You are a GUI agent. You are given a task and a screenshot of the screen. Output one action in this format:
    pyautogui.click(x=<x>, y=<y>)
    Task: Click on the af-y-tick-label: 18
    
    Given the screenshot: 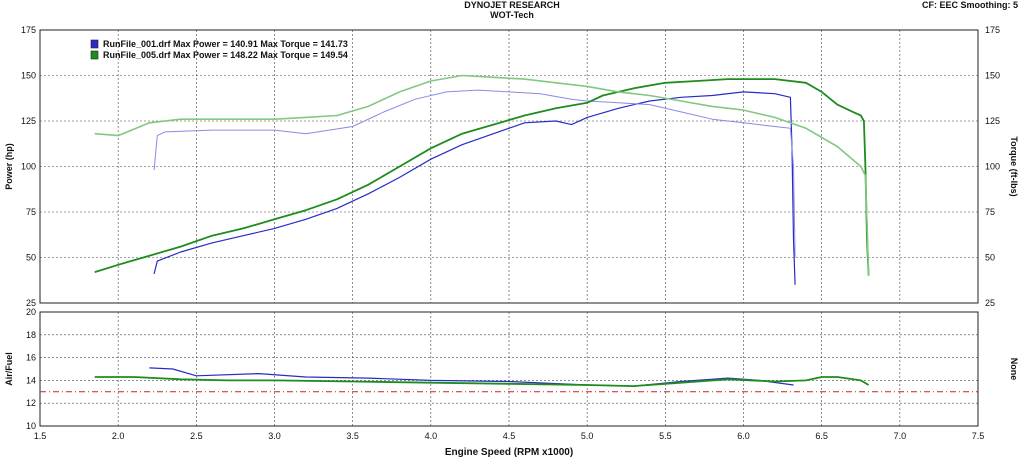 What is the action you would take?
    pyautogui.click(x=31, y=335)
    